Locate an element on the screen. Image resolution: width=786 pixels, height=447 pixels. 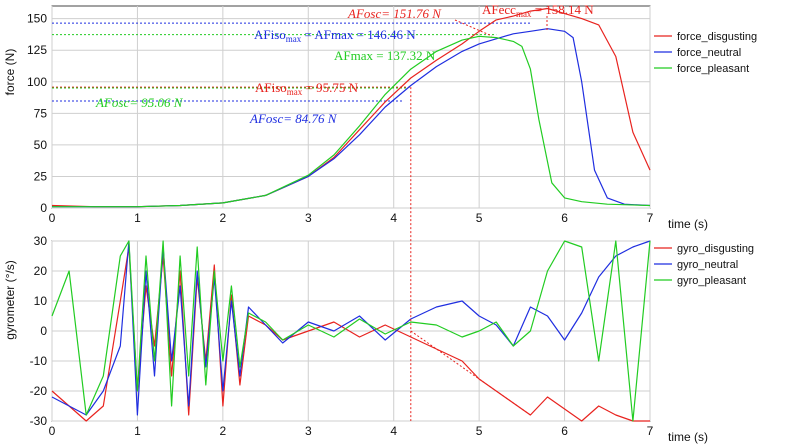
gyro-y-tick: -20 is located at coordinates (39, 391).